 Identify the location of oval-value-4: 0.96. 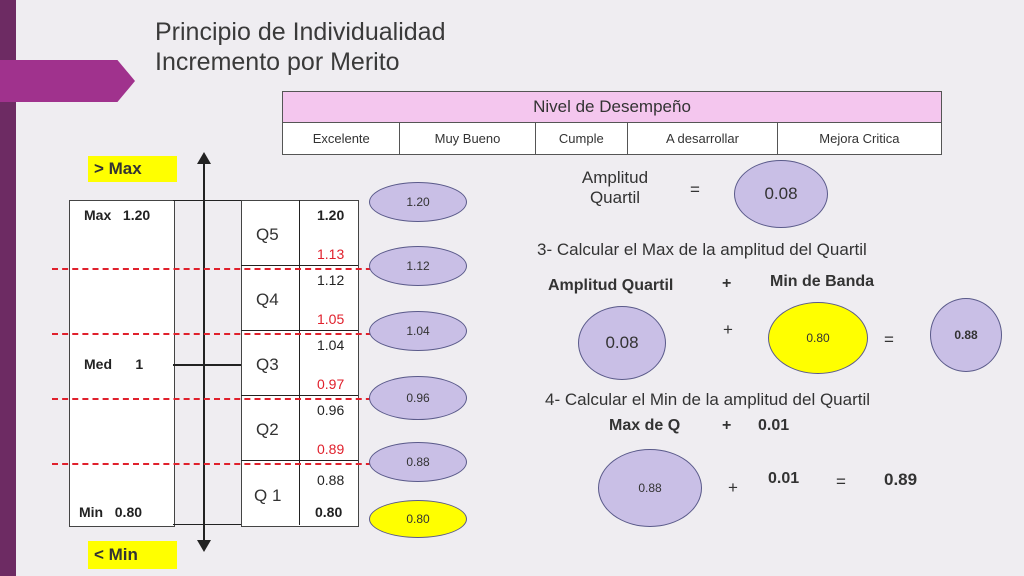
(418, 398).